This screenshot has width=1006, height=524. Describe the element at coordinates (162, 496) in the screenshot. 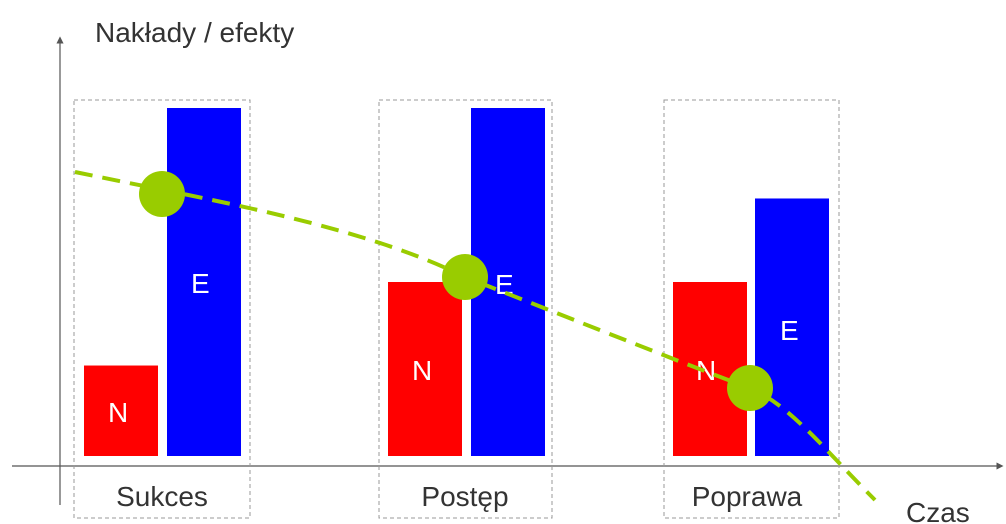

I see `group-label: Sukces` at that location.